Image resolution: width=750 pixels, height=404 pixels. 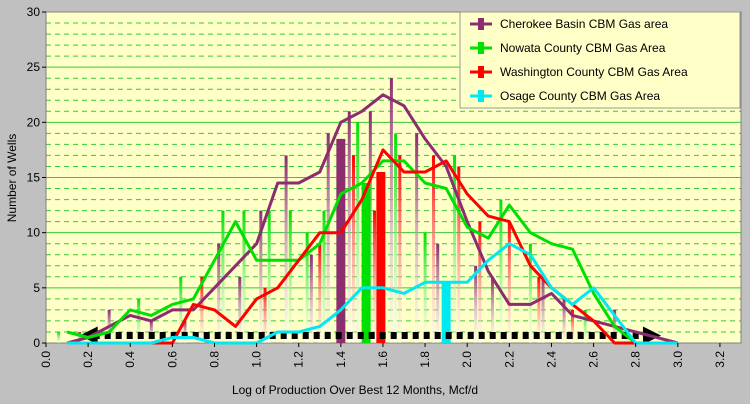 What do you see at coordinates (636, 359) in the screenshot?
I see `x-tick-label: 2.8` at bounding box center [636, 359].